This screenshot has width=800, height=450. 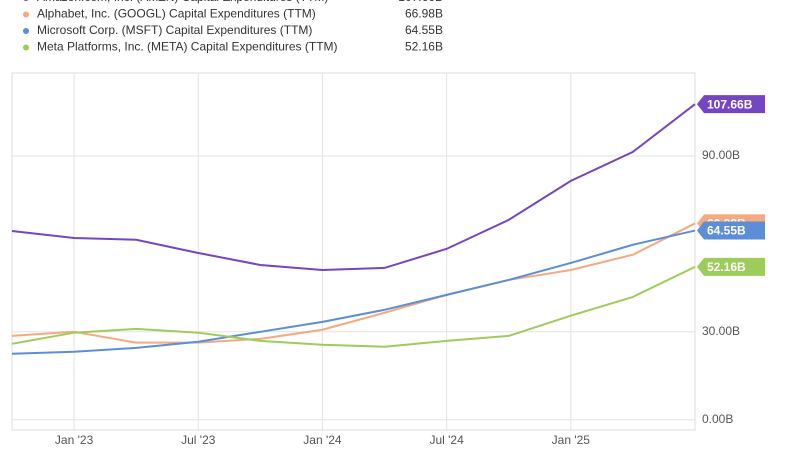 What do you see at coordinates (721, 331) in the screenshot?
I see `y-tick-label: 30.00B` at bounding box center [721, 331].